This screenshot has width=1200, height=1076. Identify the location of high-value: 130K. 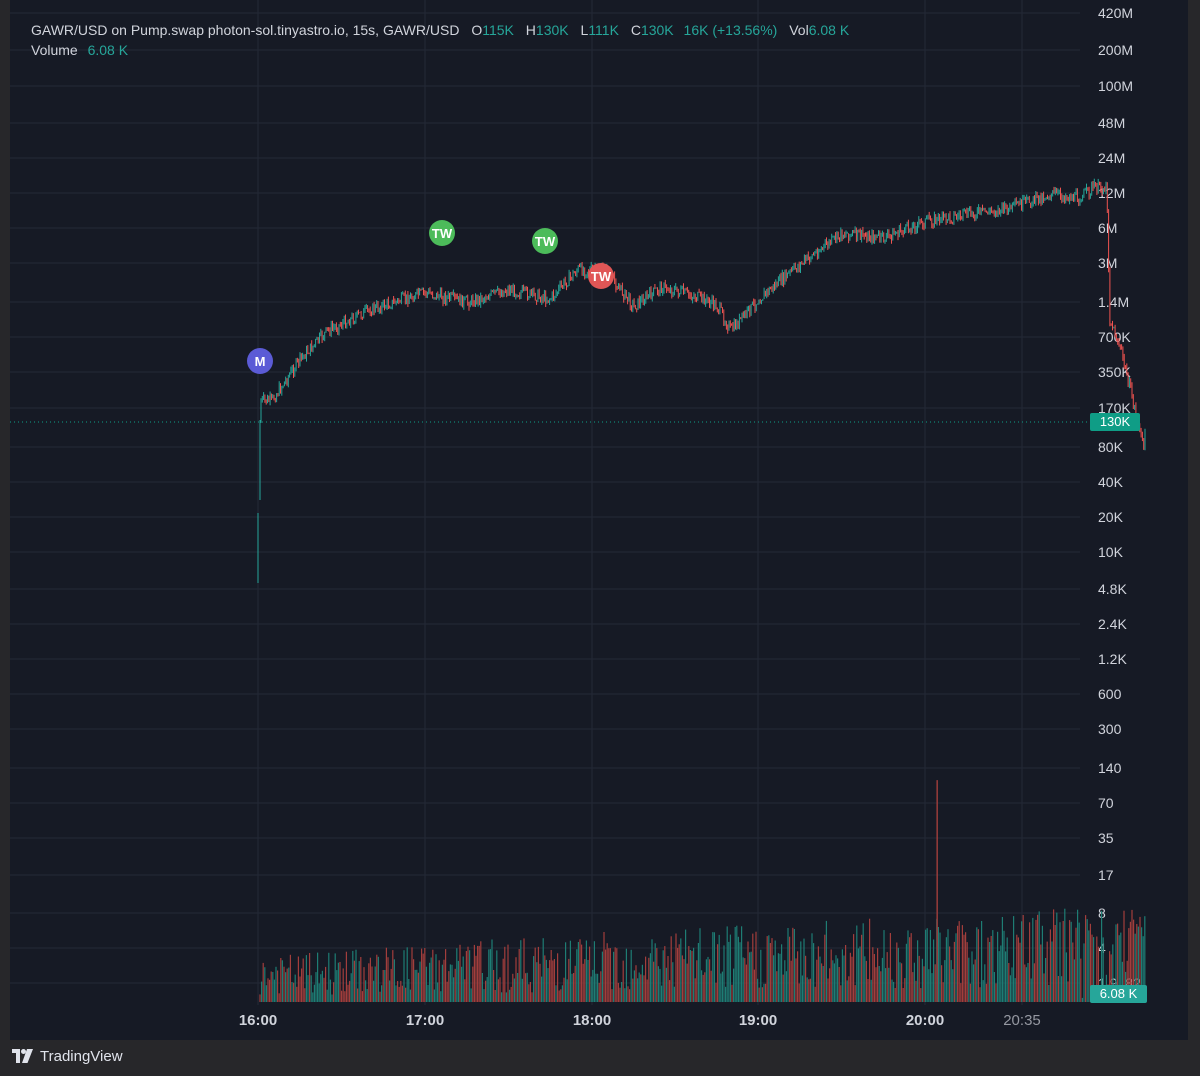
(552, 30).